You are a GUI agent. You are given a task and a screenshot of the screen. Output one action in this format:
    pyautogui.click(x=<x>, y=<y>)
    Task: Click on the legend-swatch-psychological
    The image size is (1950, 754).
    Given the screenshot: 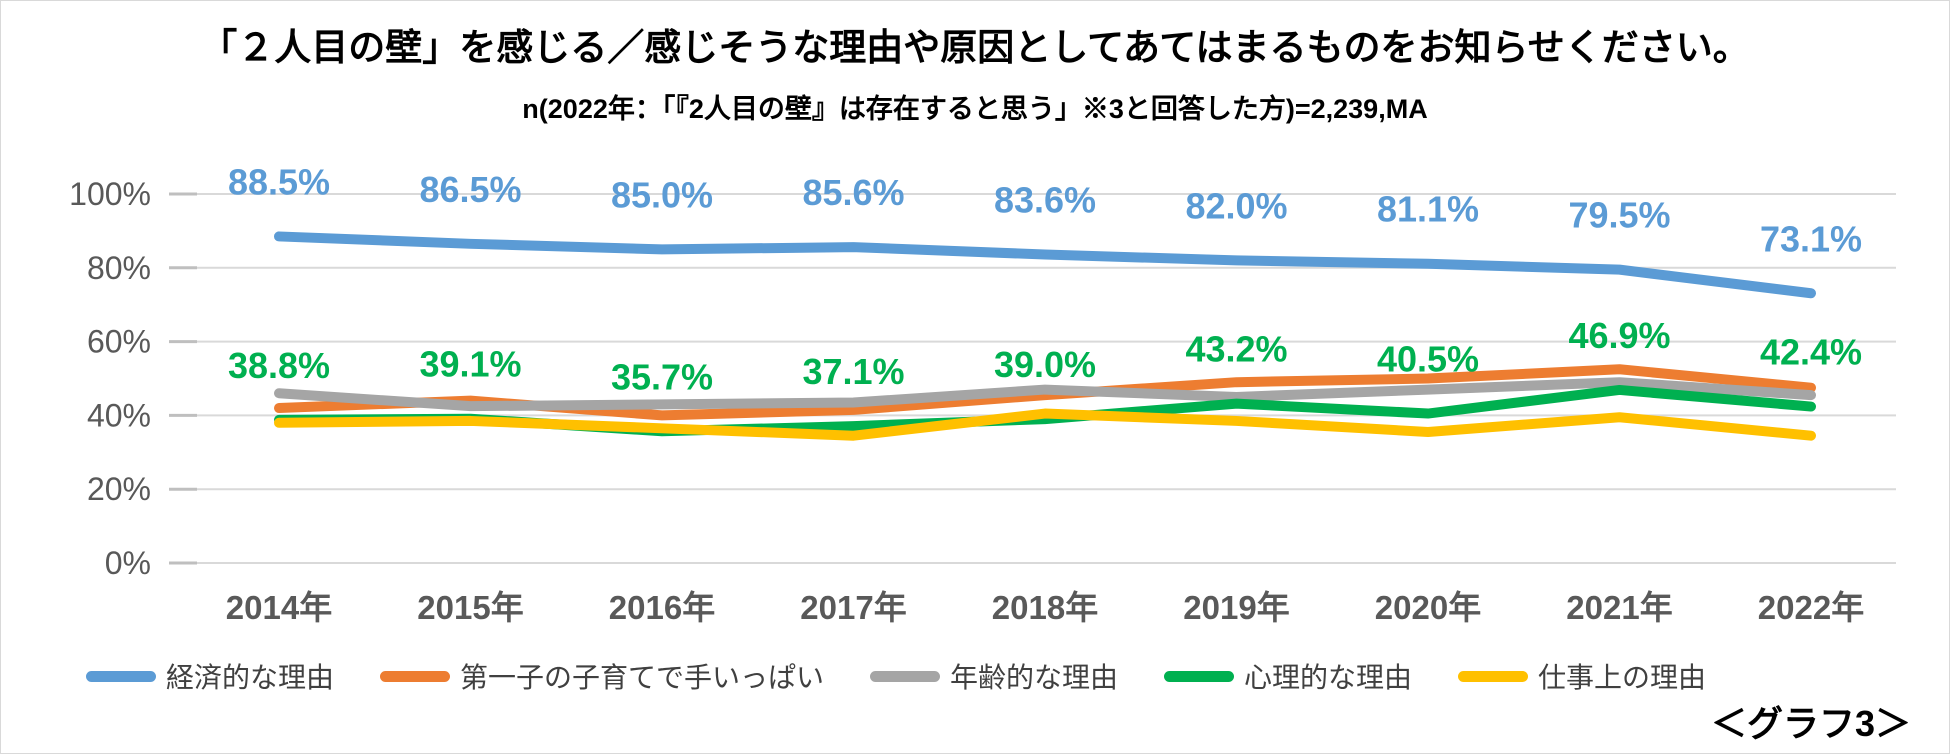 What is the action you would take?
    pyautogui.click(x=1199, y=676)
    